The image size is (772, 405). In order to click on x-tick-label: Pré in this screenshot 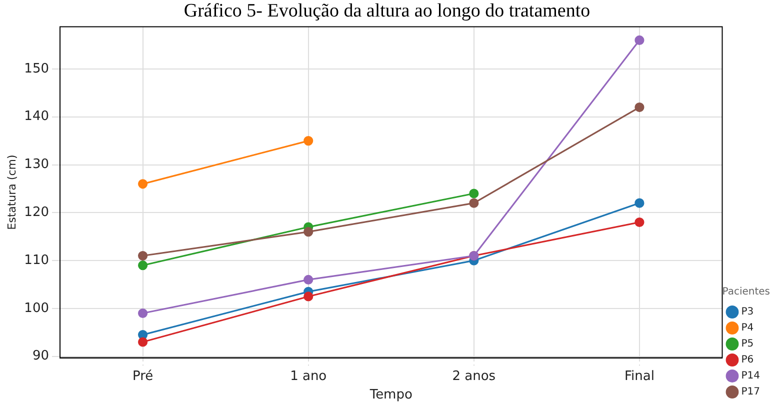, I will do `click(143, 376)`.